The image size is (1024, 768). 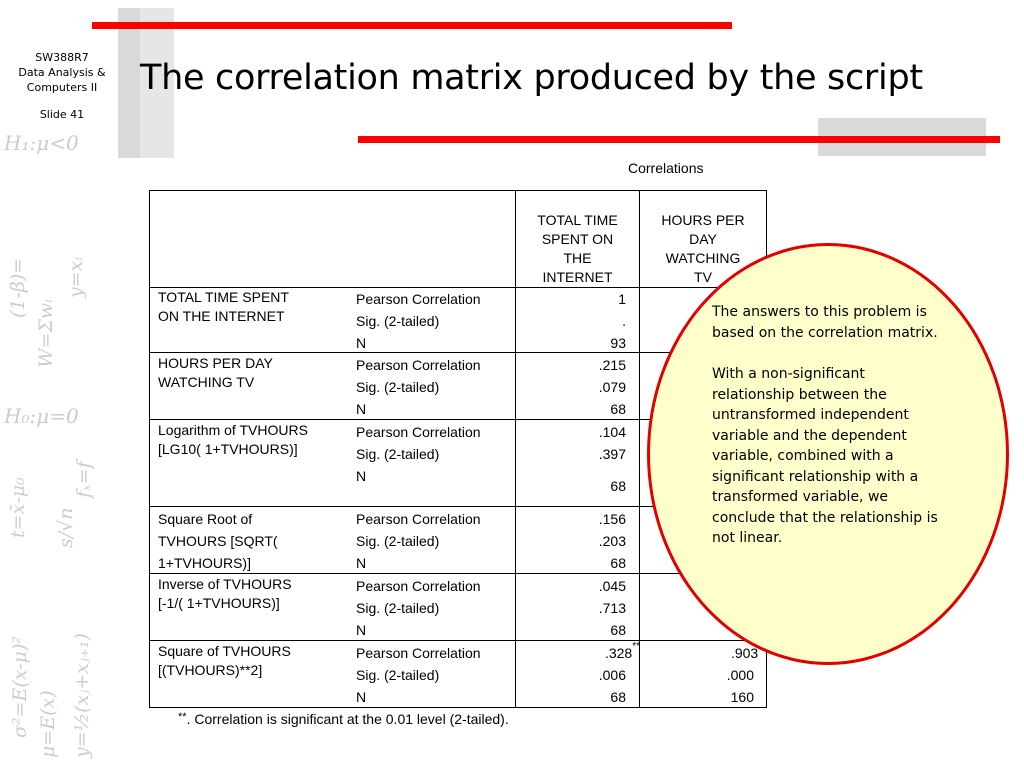 I want to click on slide-number: Slide 41, so click(x=62, y=114).